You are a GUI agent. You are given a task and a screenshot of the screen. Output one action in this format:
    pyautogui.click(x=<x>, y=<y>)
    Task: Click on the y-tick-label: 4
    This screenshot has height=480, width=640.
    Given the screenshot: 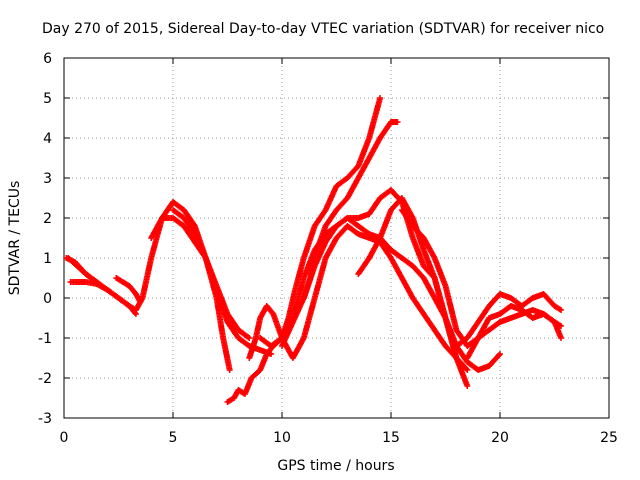 What is the action you would take?
    pyautogui.click(x=47, y=139)
    